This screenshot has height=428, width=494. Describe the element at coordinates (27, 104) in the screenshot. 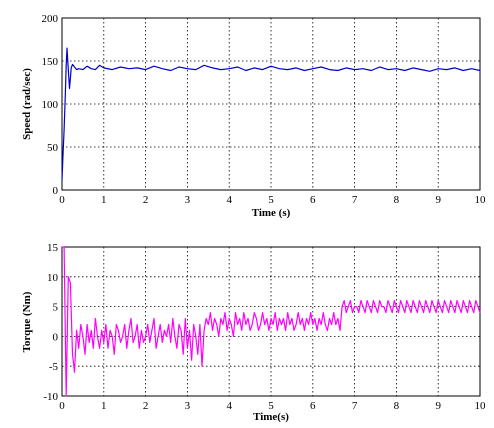

I see `speed-y-axis-label: Speed (rad/sec)` at that location.